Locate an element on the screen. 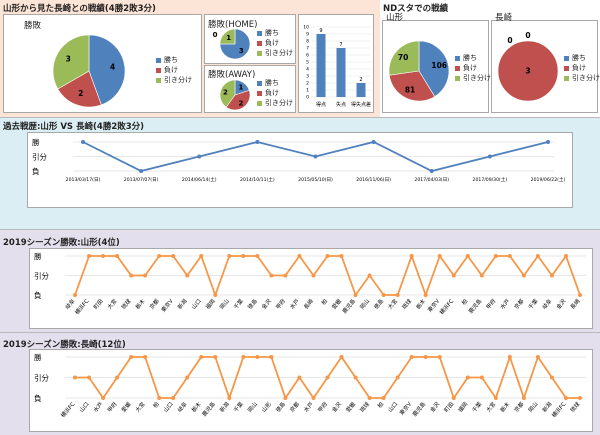 This screenshot has height=435, width=600. away-pie-chart: 1 2 2 is located at coordinates (235, 95).